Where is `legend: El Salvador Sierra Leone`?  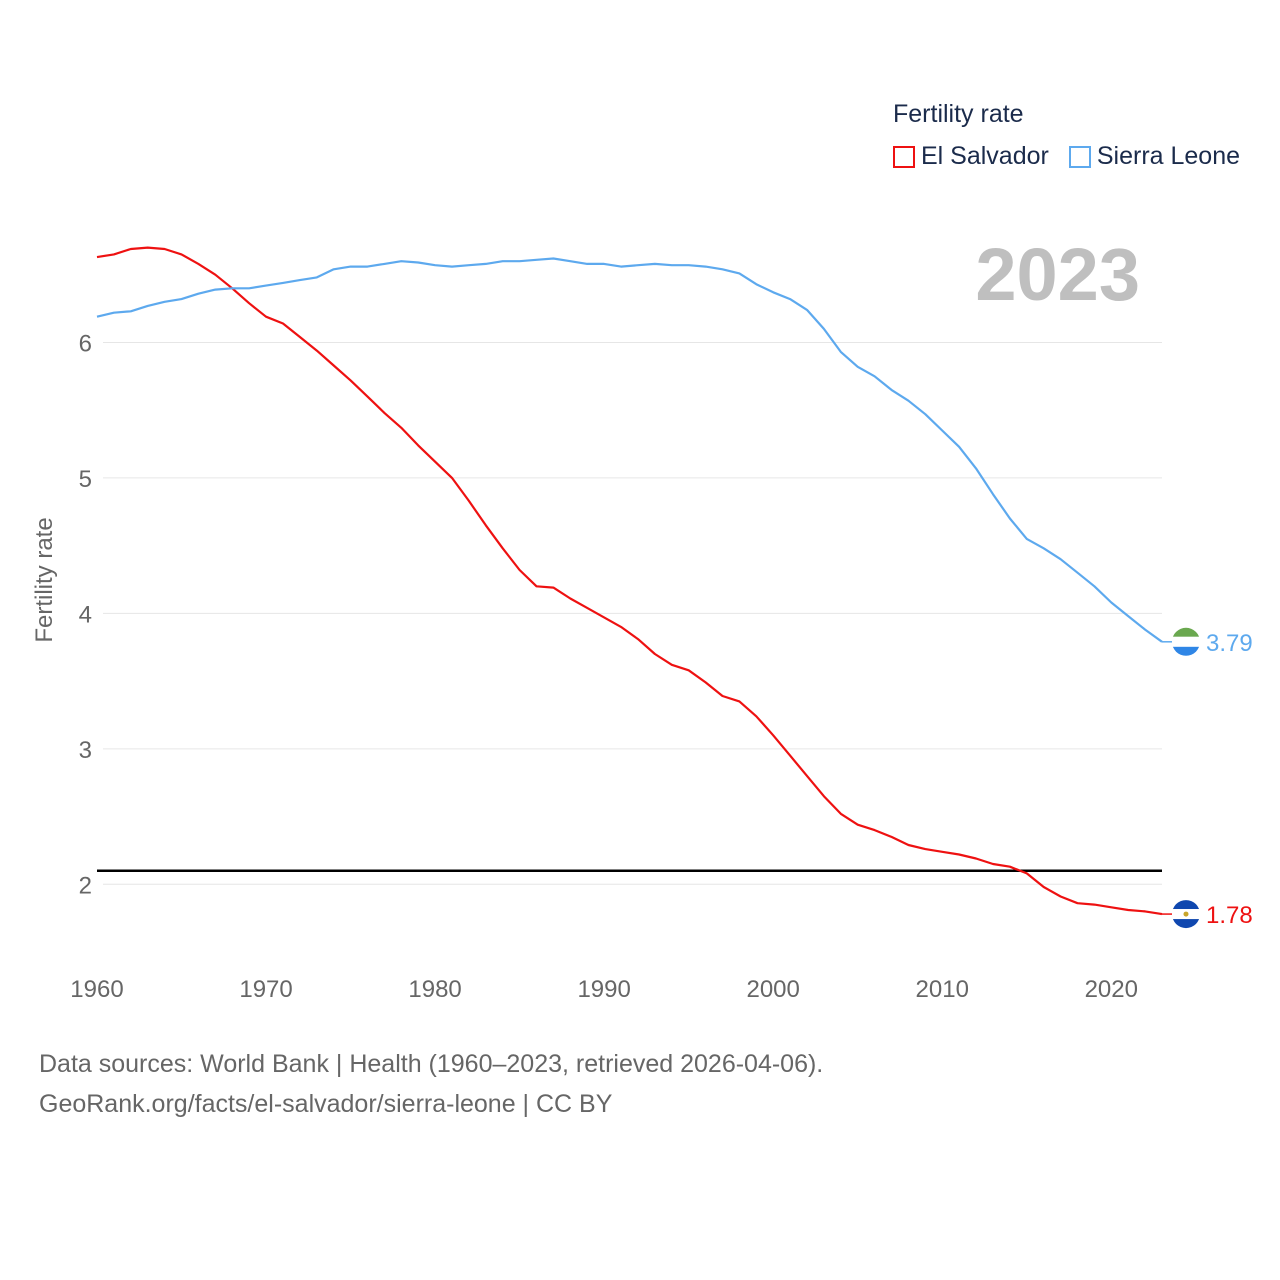
legend: El Salvador Sierra Leone is located at coordinates (1076, 156).